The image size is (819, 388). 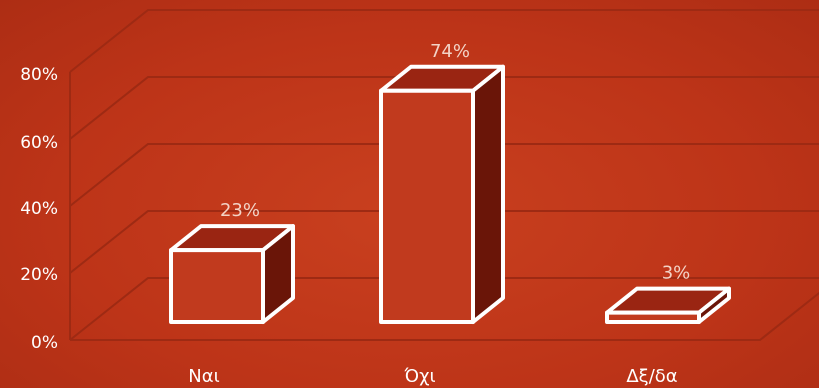 What do you see at coordinates (450, 51) in the screenshot?
I see `data-label-ochi: 74%` at bounding box center [450, 51].